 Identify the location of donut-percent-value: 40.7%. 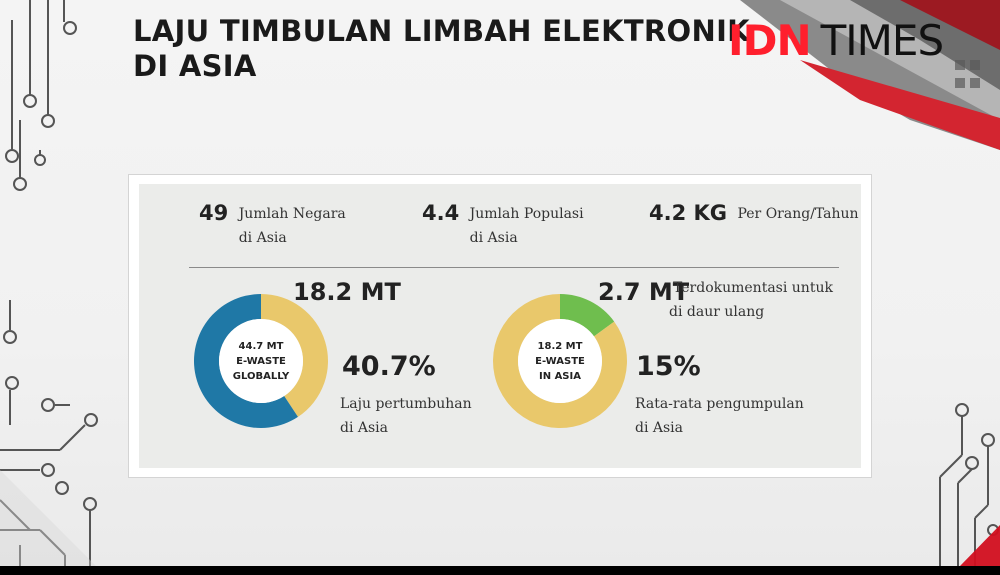
(389, 366).